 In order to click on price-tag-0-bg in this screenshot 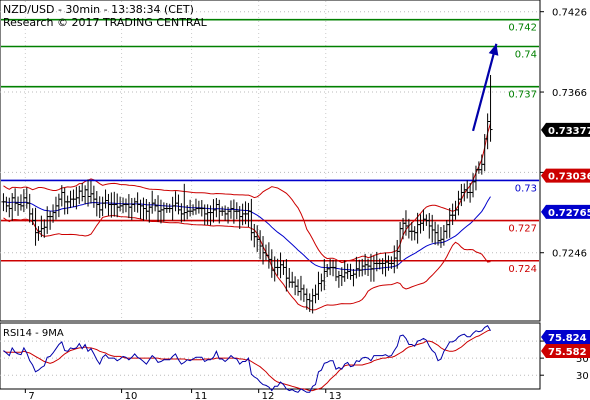, I will do `click(565, 175)`.